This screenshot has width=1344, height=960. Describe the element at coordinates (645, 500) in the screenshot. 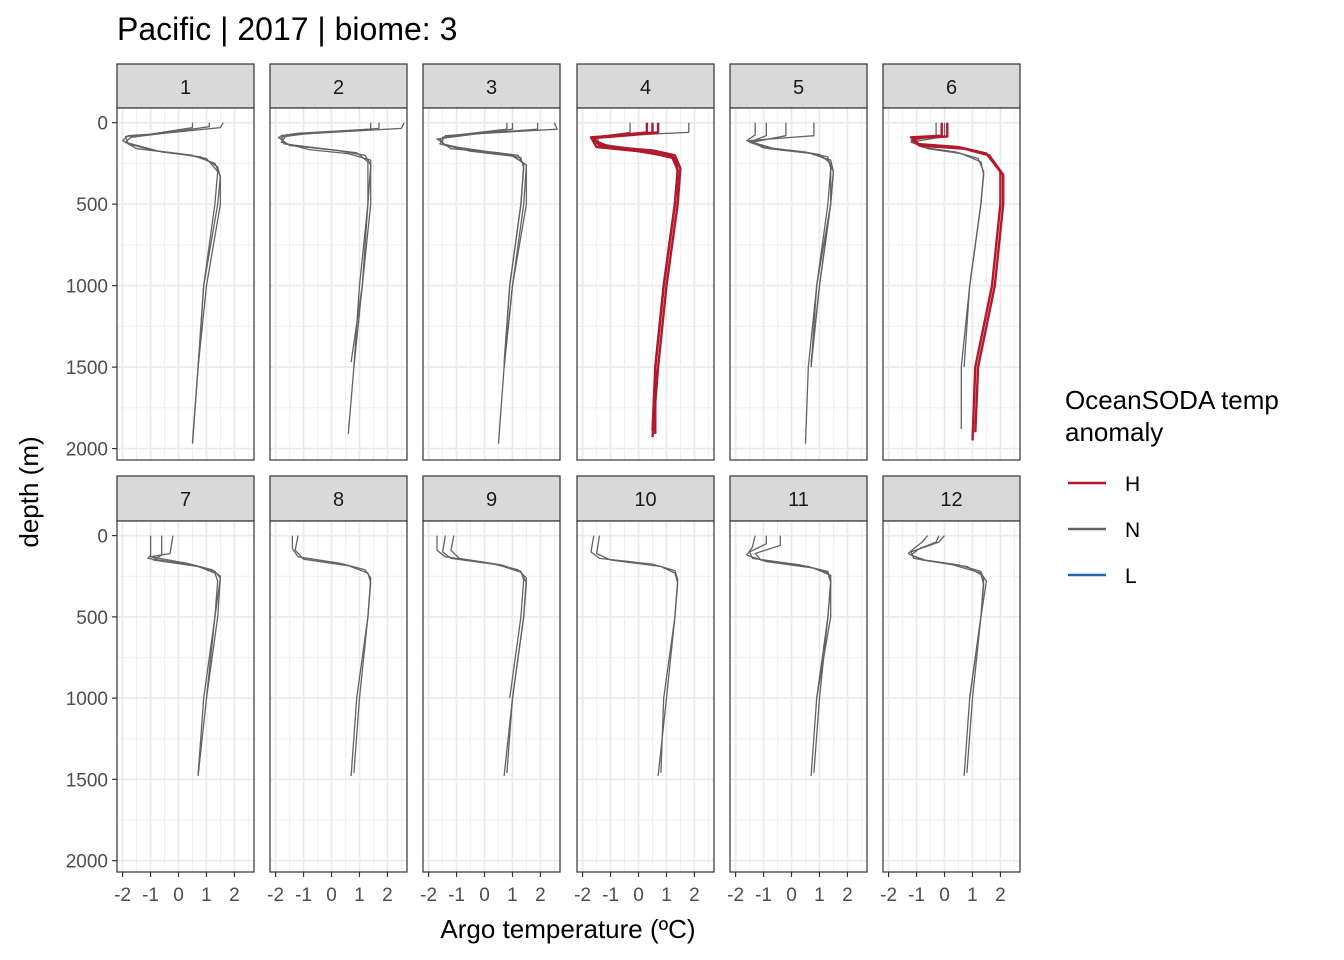

I see `facet-strip-label: 10` at that location.